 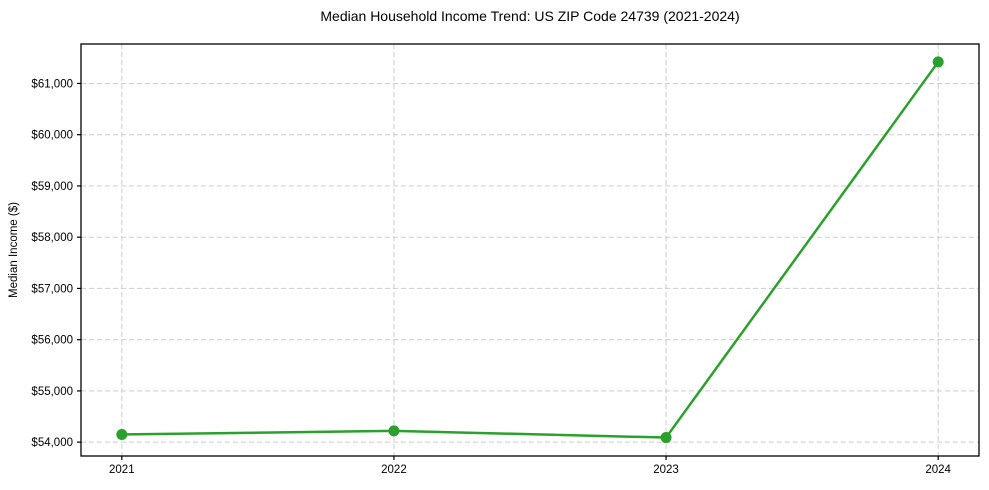 I want to click on y-tick-label: $56,000, so click(x=52, y=341).